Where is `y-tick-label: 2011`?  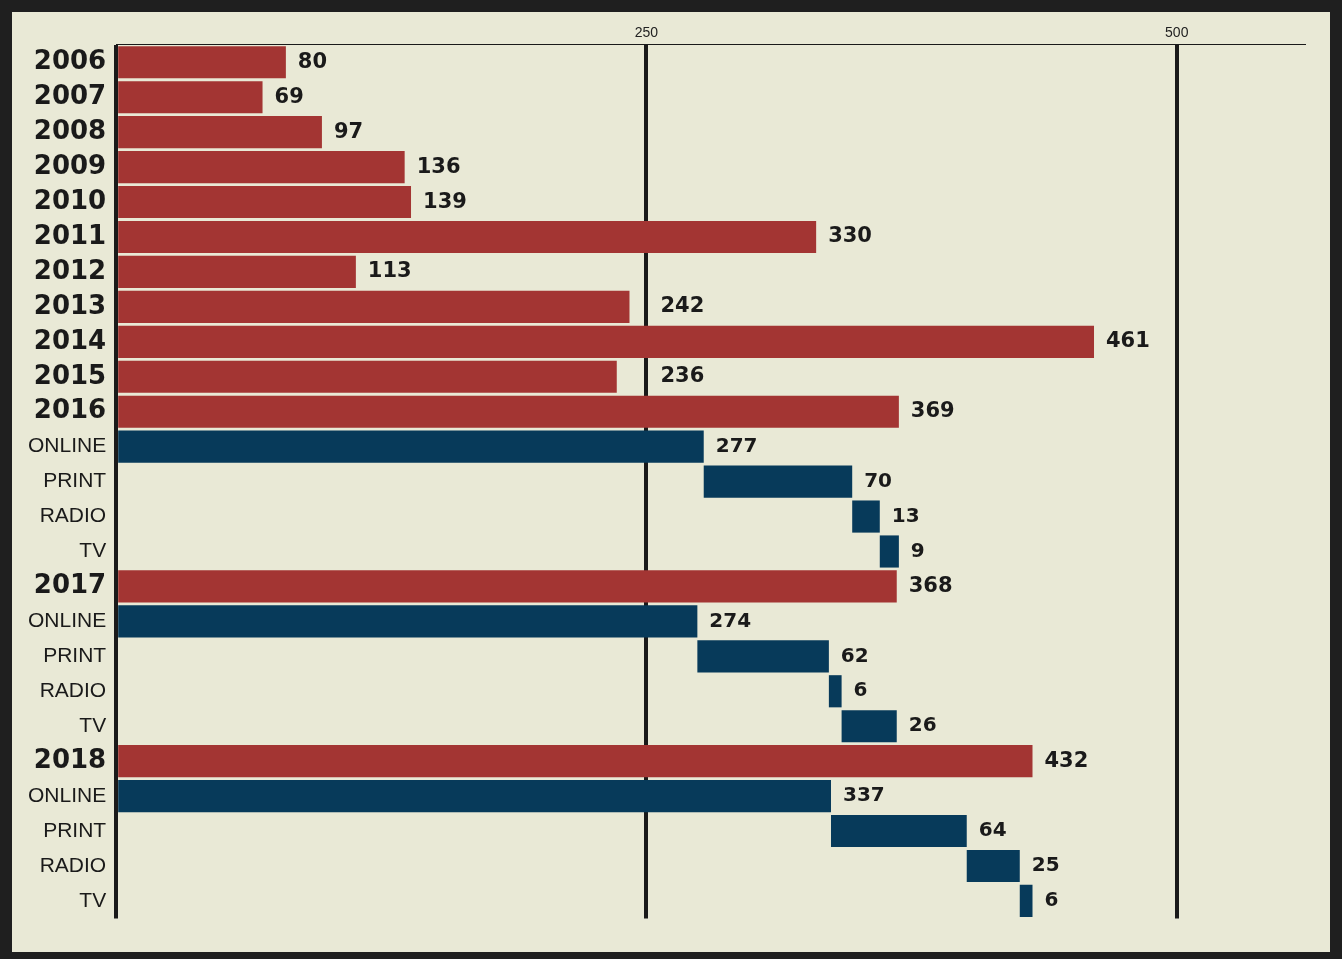 y-tick-label: 2011 is located at coordinates (70, 234).